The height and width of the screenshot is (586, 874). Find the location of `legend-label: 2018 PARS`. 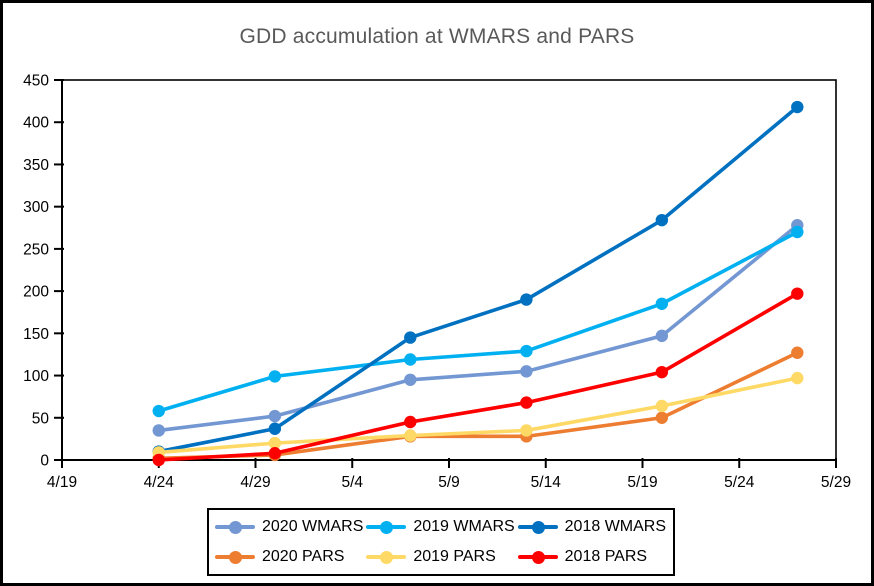

legend-label: 2018 PARS is located at coordinates (606, 556).